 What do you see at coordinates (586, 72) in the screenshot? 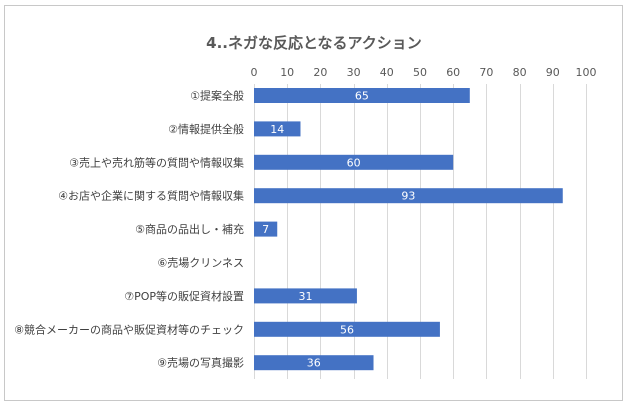
I see `x-tick-label: 100` at bounding box center [586, 72].